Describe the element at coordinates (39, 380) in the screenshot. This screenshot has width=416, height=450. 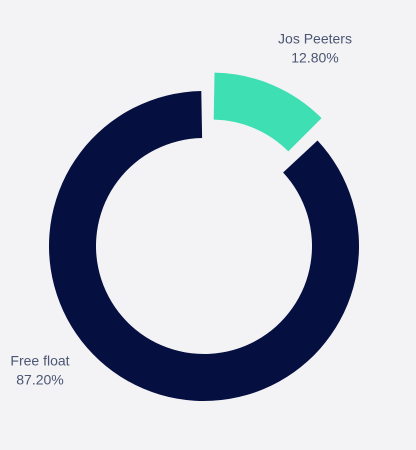
I see `slice-value-label: 87.20%` at that location.